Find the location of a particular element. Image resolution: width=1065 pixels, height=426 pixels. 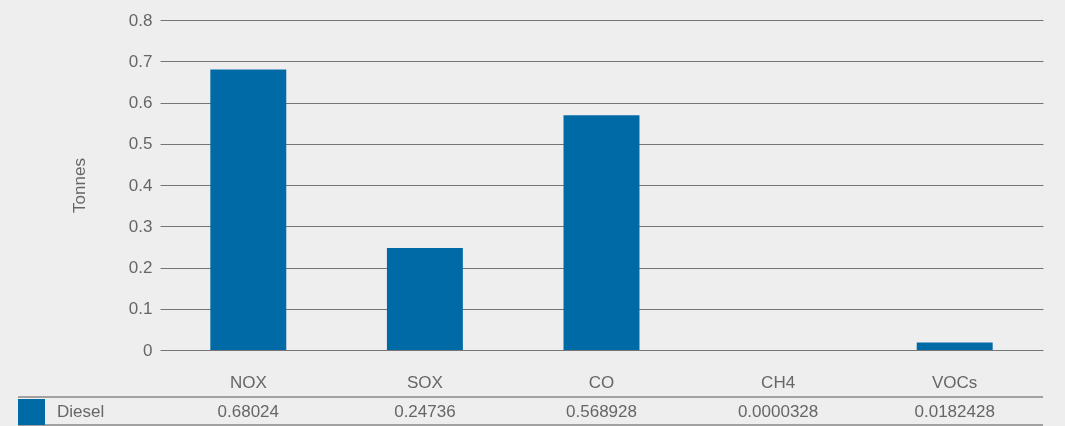

y-tick-label: 0.4 is located at coordinates (140, 185).